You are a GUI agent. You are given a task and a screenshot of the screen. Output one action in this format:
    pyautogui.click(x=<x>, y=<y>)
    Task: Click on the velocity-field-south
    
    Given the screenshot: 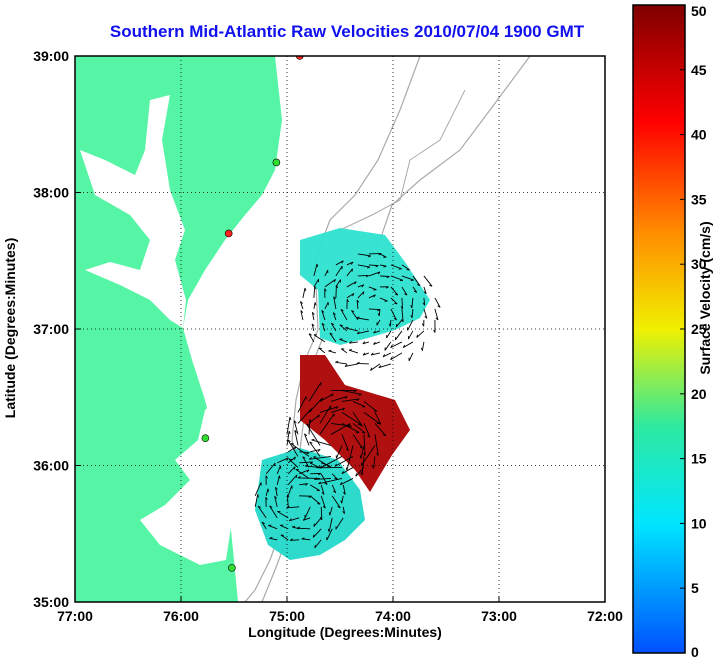 What is the action you would take?
    pyautogui.click(x=310, y=504)
    